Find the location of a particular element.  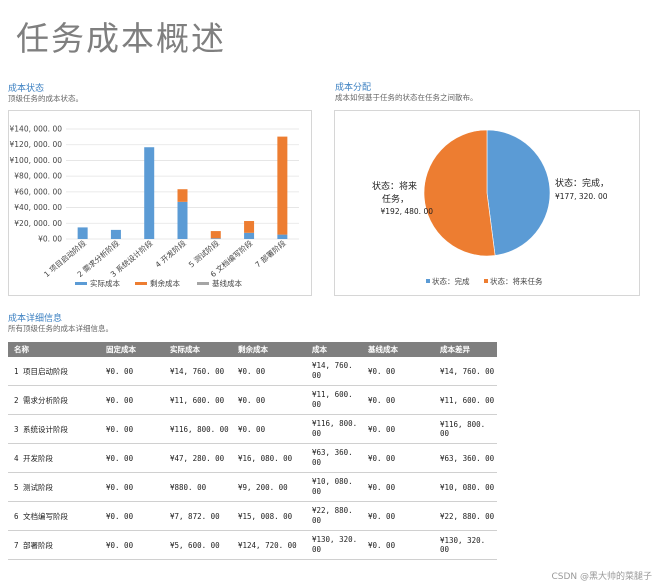

legend-complete-swatch is located at coordinates (428, 281).